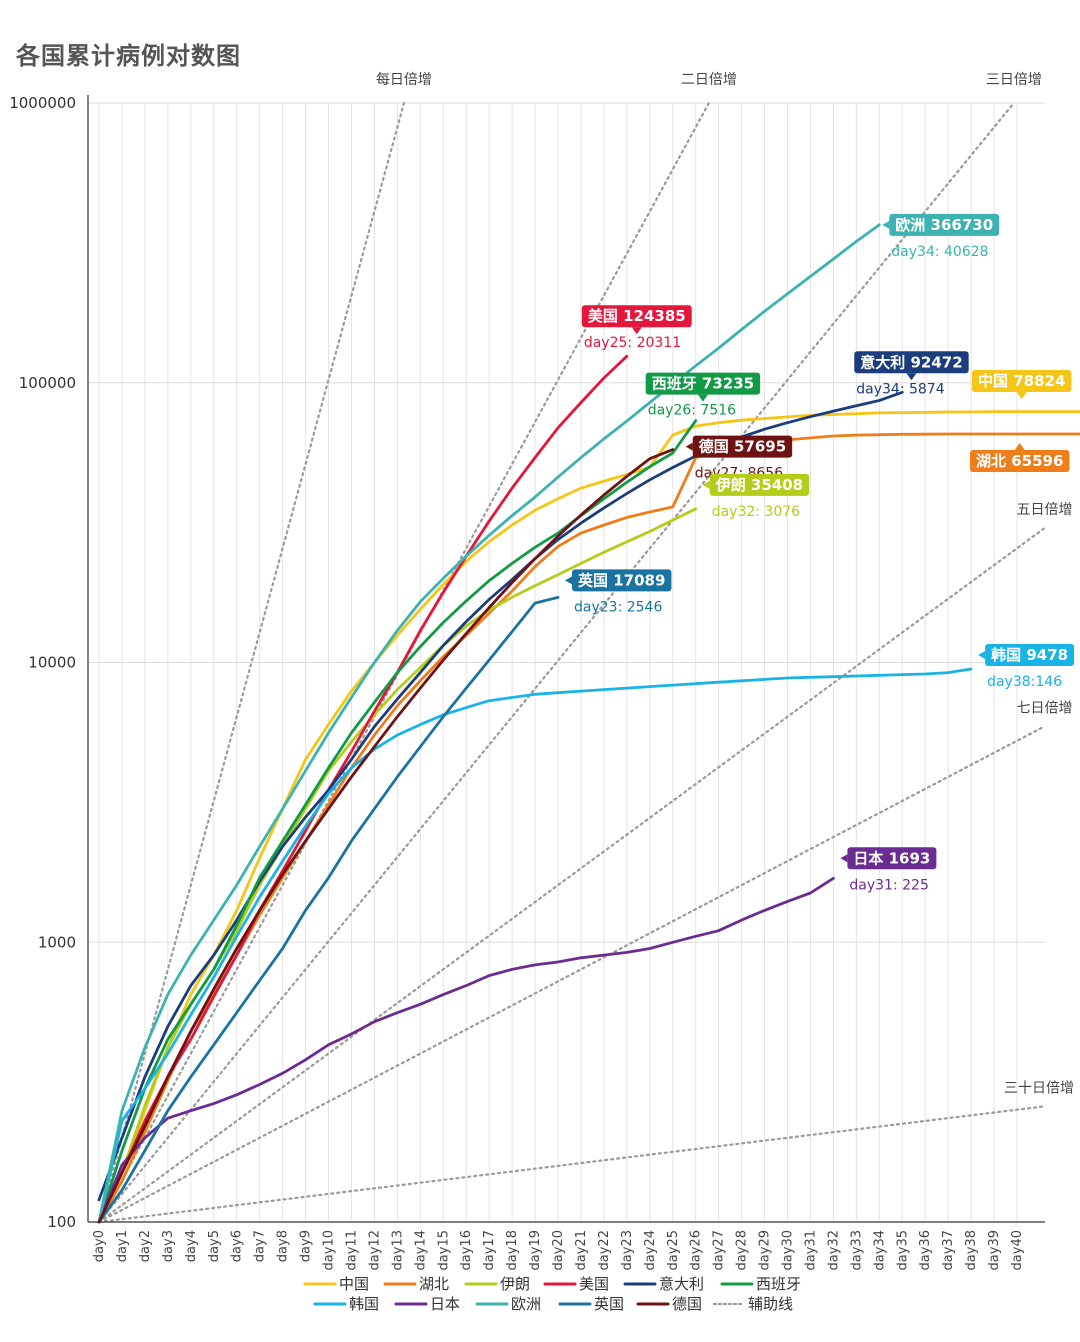 This screenshot has height=1342, width=1080. What do you see at coordinates (1017, 1250) in the screenshot?
I see `x-tick-label-day40: day40` at bounding box center [1017, 1250].